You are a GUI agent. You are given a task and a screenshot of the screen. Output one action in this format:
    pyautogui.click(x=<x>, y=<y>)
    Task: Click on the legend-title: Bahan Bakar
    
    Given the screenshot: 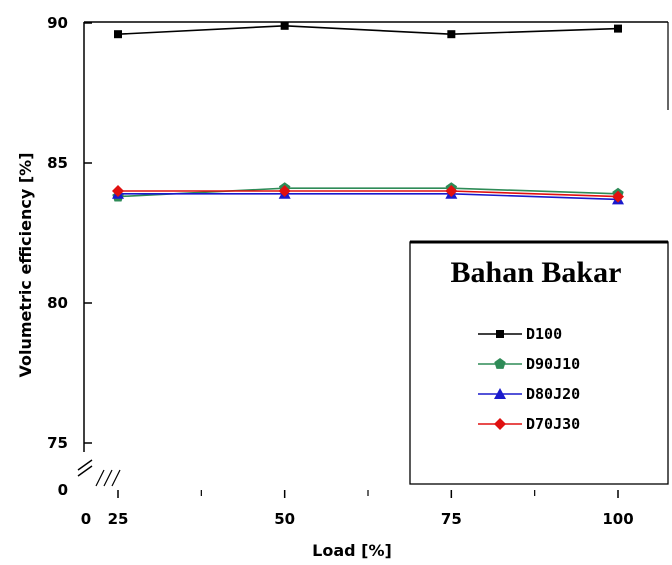 What is the action you would take?
    pyautogui.click(x=536, y=272)
    